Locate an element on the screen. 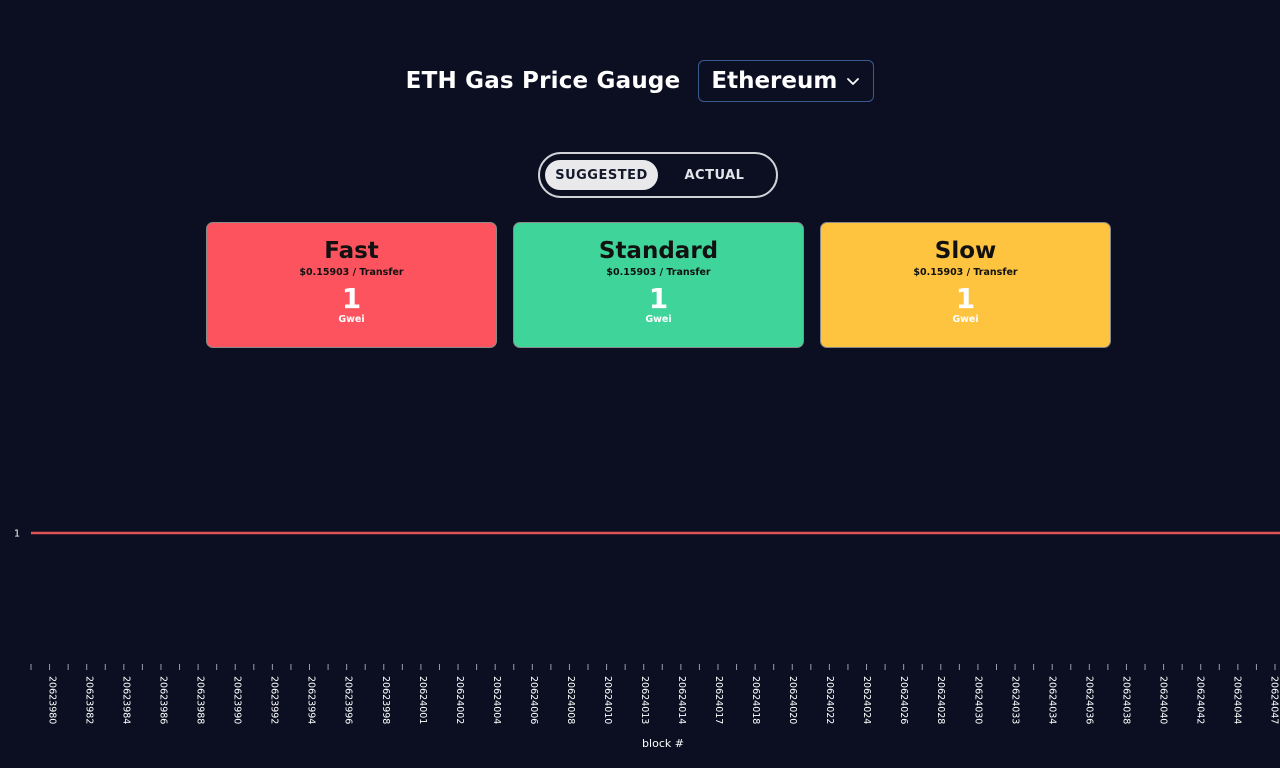  x-tick-label: 20623984 is located at coordinates (126, 700).